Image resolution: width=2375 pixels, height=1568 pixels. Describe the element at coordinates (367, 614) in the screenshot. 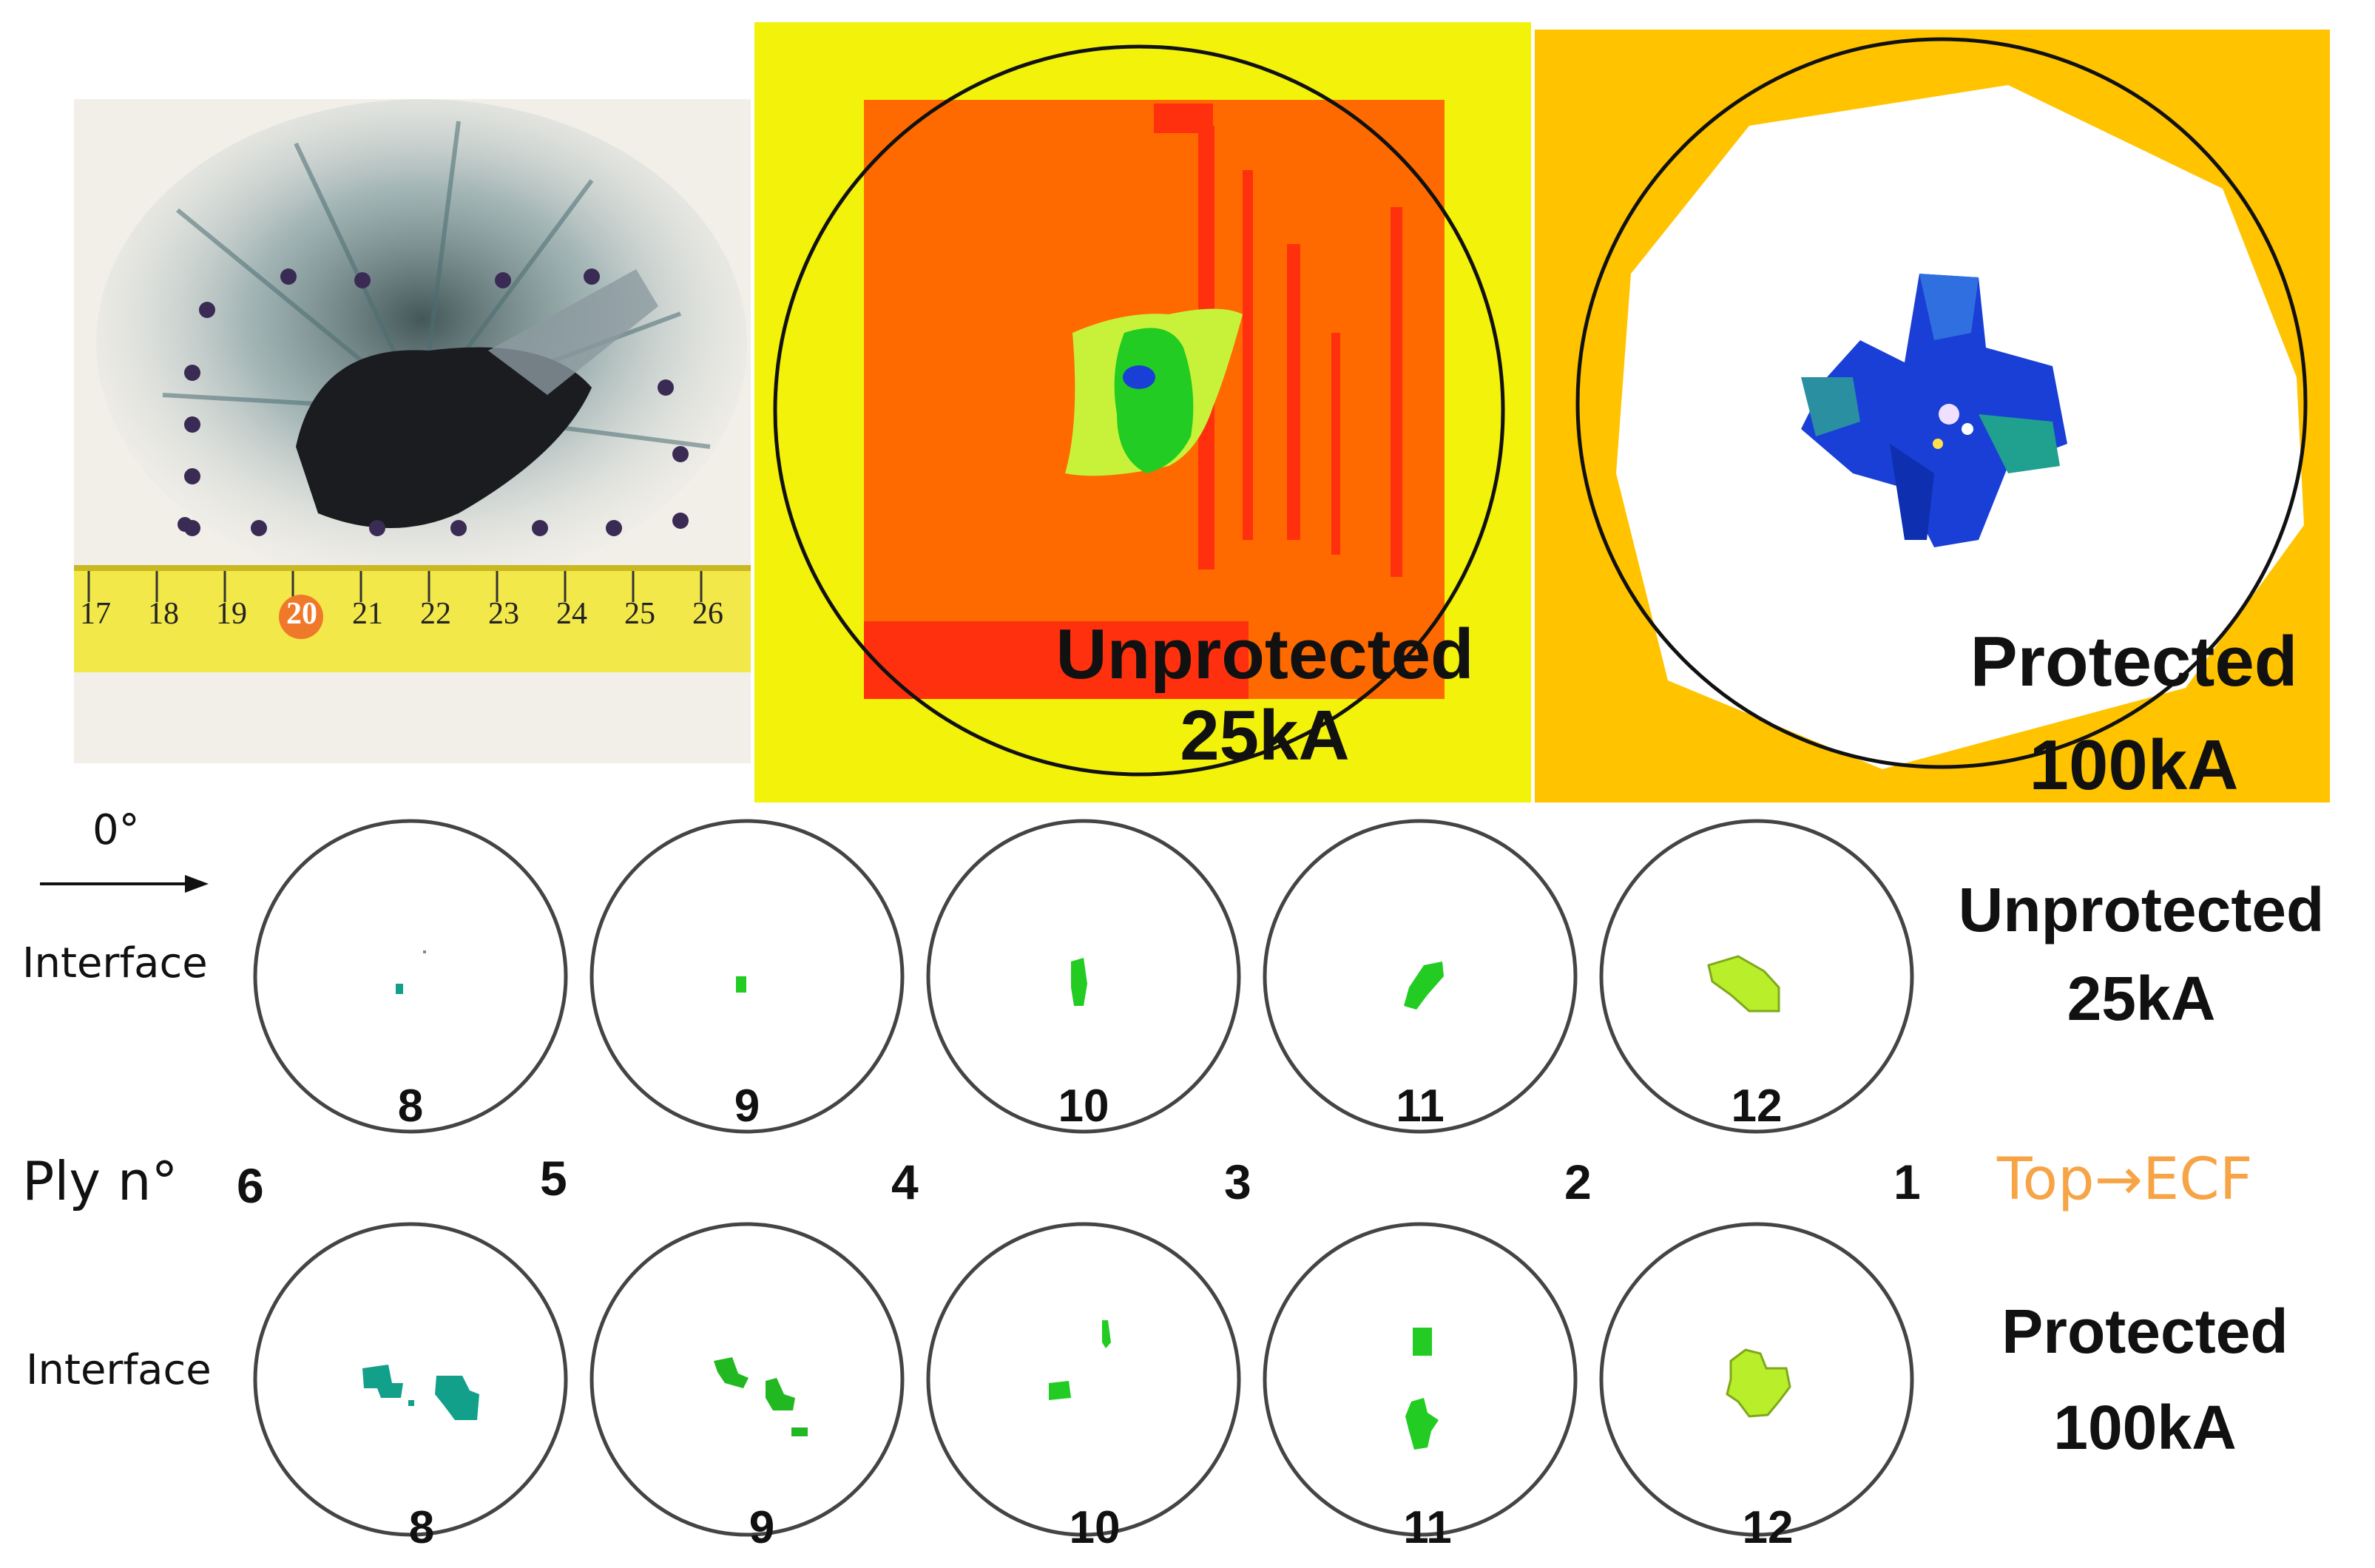

I see `ruler-number: 21` at that location.